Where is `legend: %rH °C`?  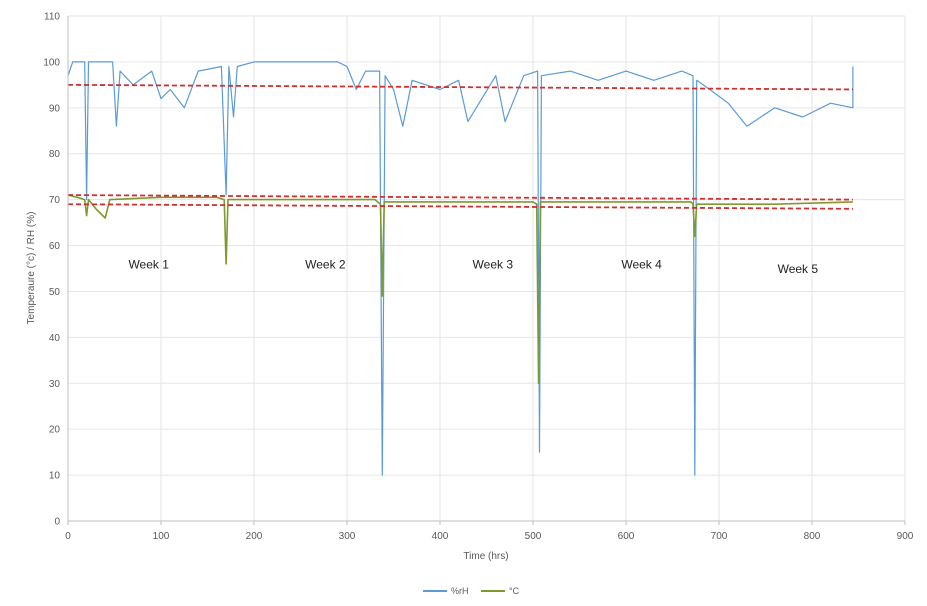 legend: %rH °C is located at coordinates (471, 591).